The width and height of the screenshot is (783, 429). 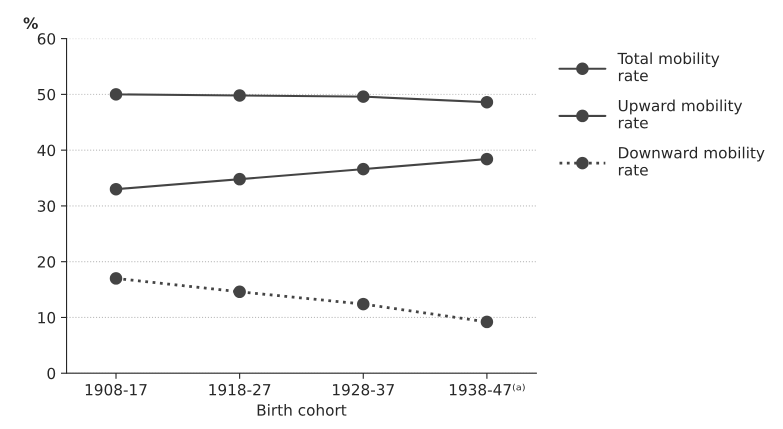 What do you see at coordinates (669, 67) in the screenshot?
I see `legend-label: Total mobility rate` at bounding box center [669, 67].